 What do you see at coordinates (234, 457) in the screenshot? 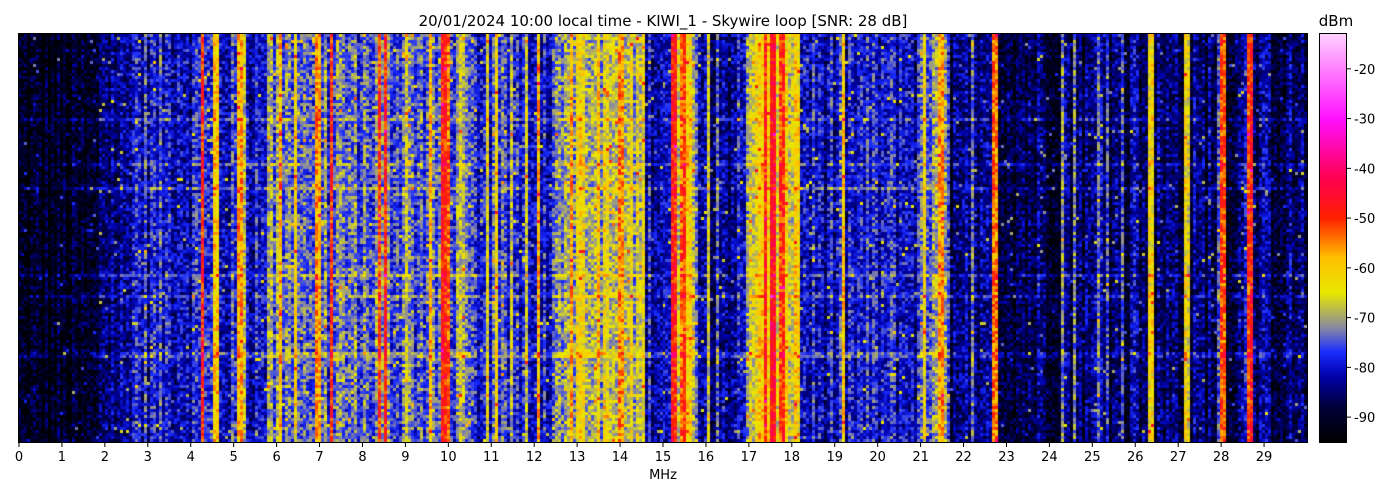
I see `x-tick-label: 5` at bounding box center [234, 457].